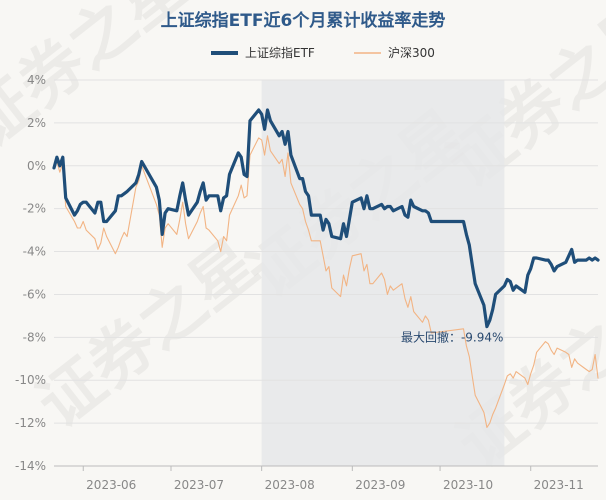 Image resolution: width=606 pixels, height=500 pixels. Describe the element at coordinates (452, 336) in the screenshot. I see `max-drawdown-annotation: 最大回撤：-9.94%` at that location.